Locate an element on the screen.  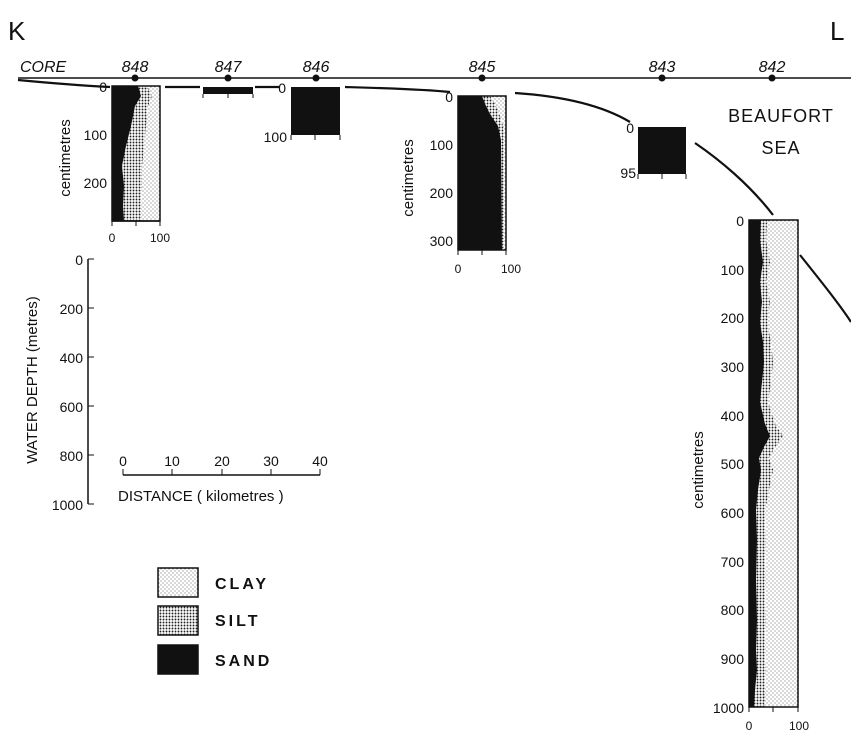
legend: CLAY SILT SAND is located at coordinates (214, 621).